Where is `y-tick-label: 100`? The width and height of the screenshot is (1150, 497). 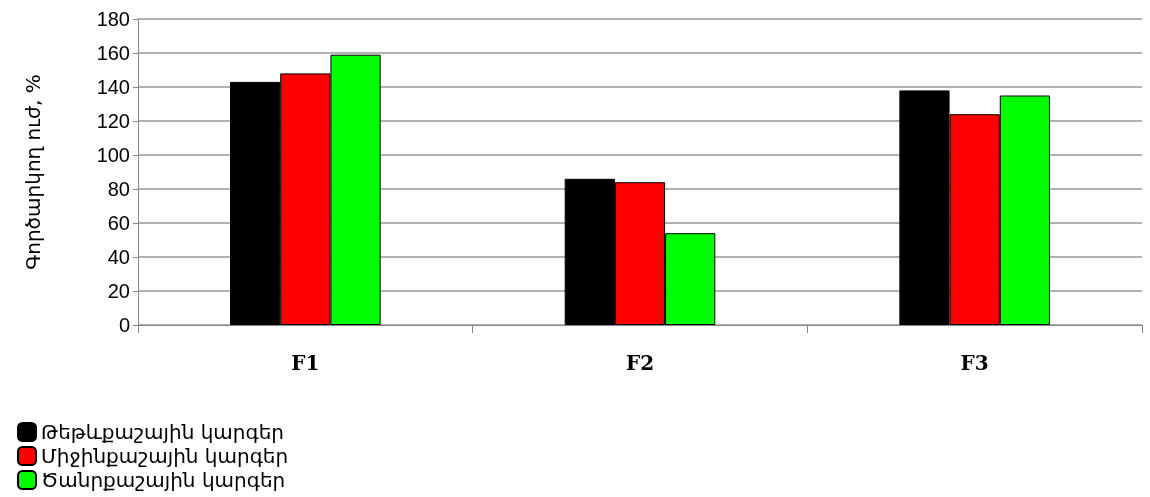
y-tick-label: 100 is located at coordinates (113, 155).